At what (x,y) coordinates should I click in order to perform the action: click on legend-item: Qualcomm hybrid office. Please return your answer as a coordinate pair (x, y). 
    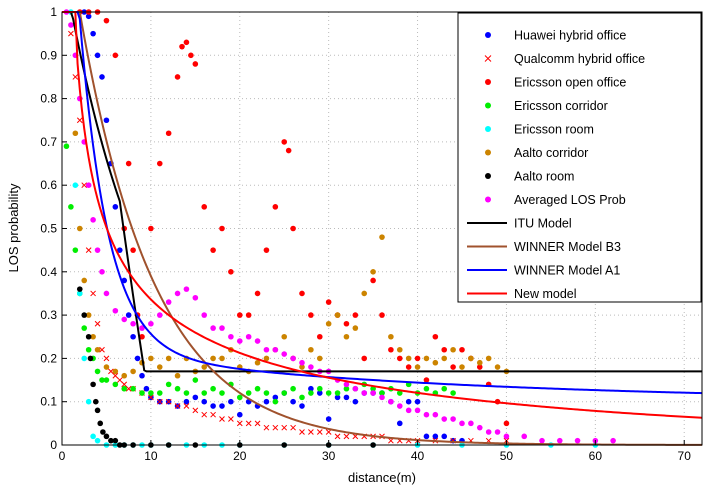
    Looking at the image, I should click on (564, 59).